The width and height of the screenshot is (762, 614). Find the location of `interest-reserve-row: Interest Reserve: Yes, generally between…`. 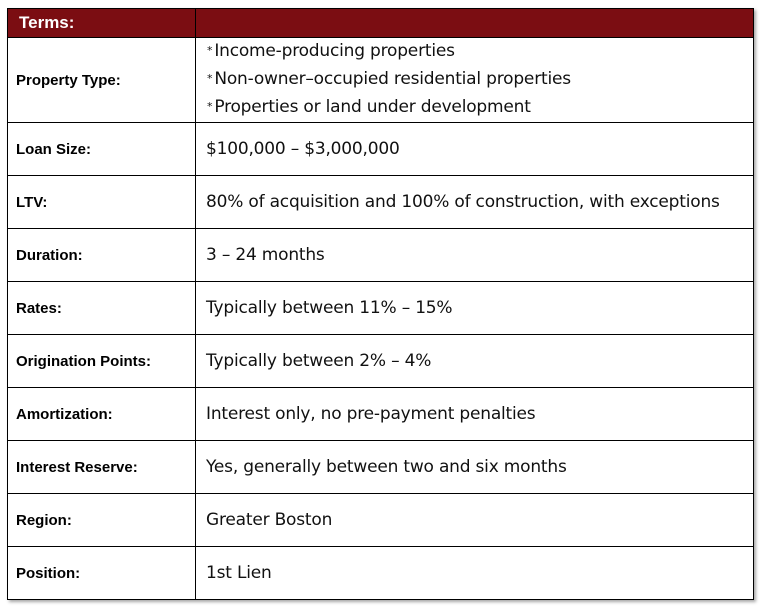

interest-reserve-row: Interest Reserve: Yes, generally between… is located at coordinates (380, 467).